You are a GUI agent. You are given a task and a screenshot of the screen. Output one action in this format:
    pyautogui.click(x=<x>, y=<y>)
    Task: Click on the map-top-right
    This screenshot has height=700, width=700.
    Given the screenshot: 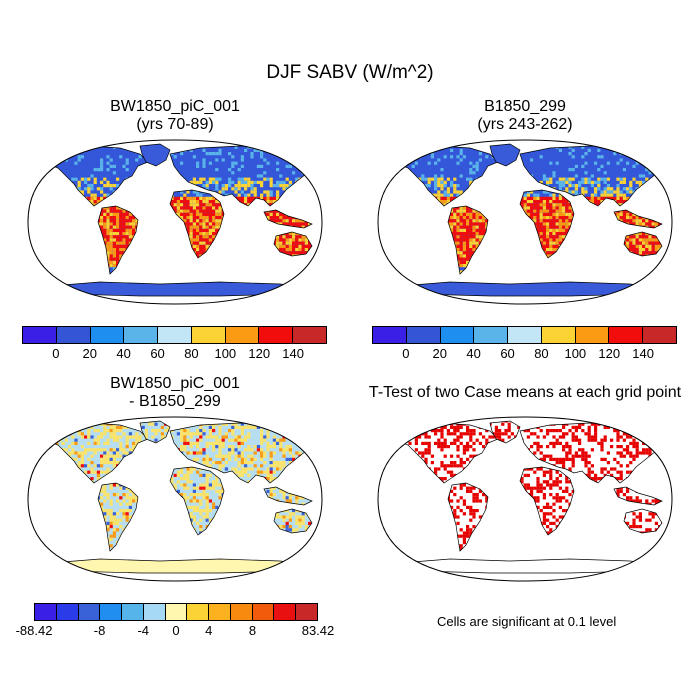 What is the action you would take?
    pyautogui.click(x=525, y=222)
    